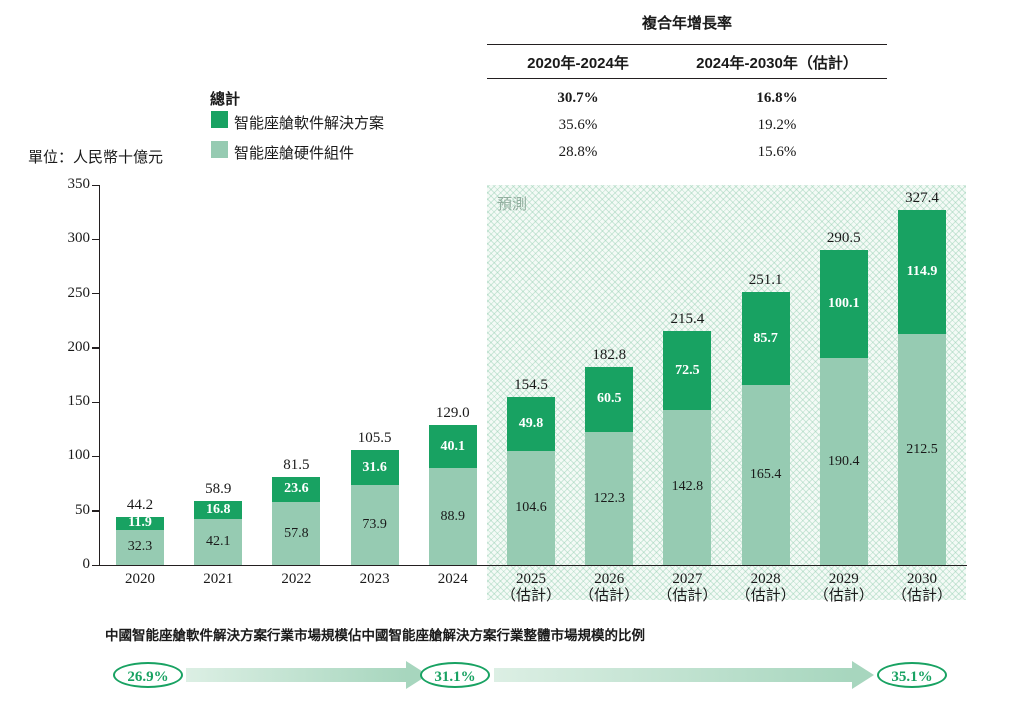 Image resolution: width=1024 pixels, height=705 pixels. What do you see at coordinates (530, 588) in the screenshot?
I see `x-tick-label: 2025 （估計）` at bounding box center [530, 588].